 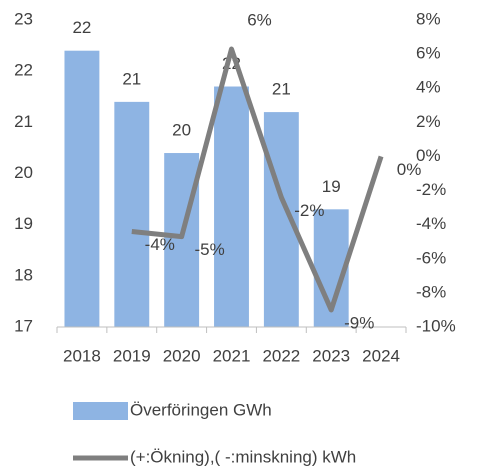 I want to click on y-tick-label: 20, so click(x=23, y=172).